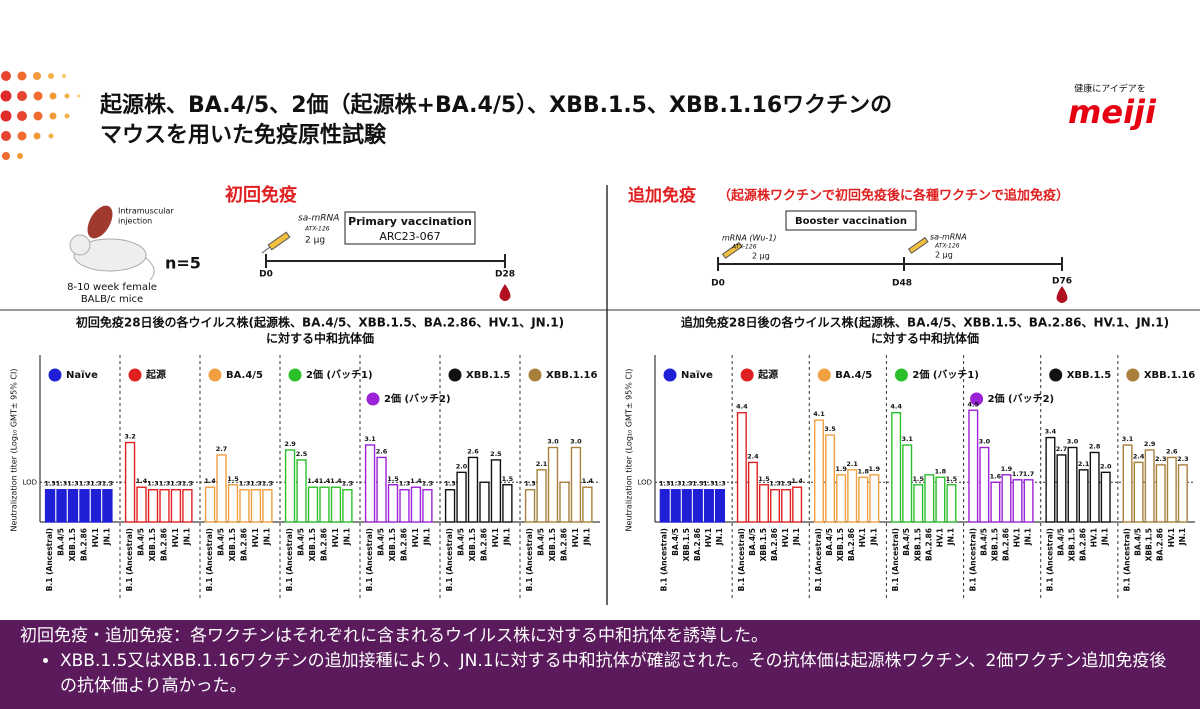  Describe the element at coordinates (996, 476) in the screenshot. I see `value-label: 1.6` at that location.